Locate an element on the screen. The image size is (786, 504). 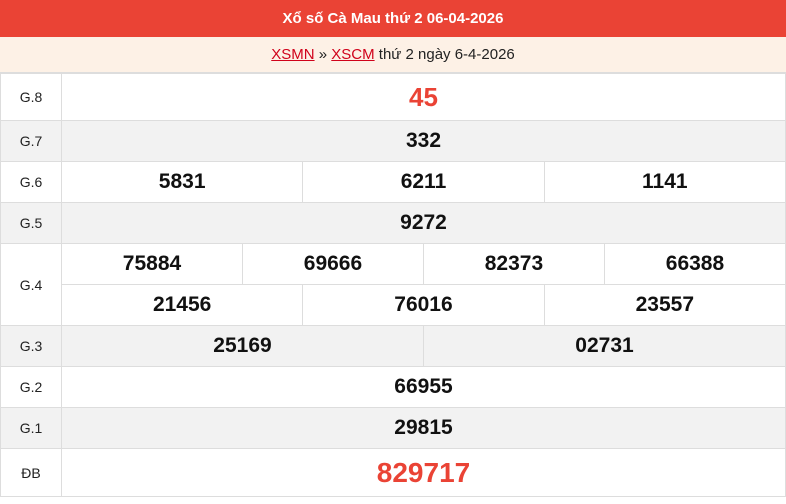
row-g6: G.6 5831 6211 1141 is located at coordinates (393, 182).